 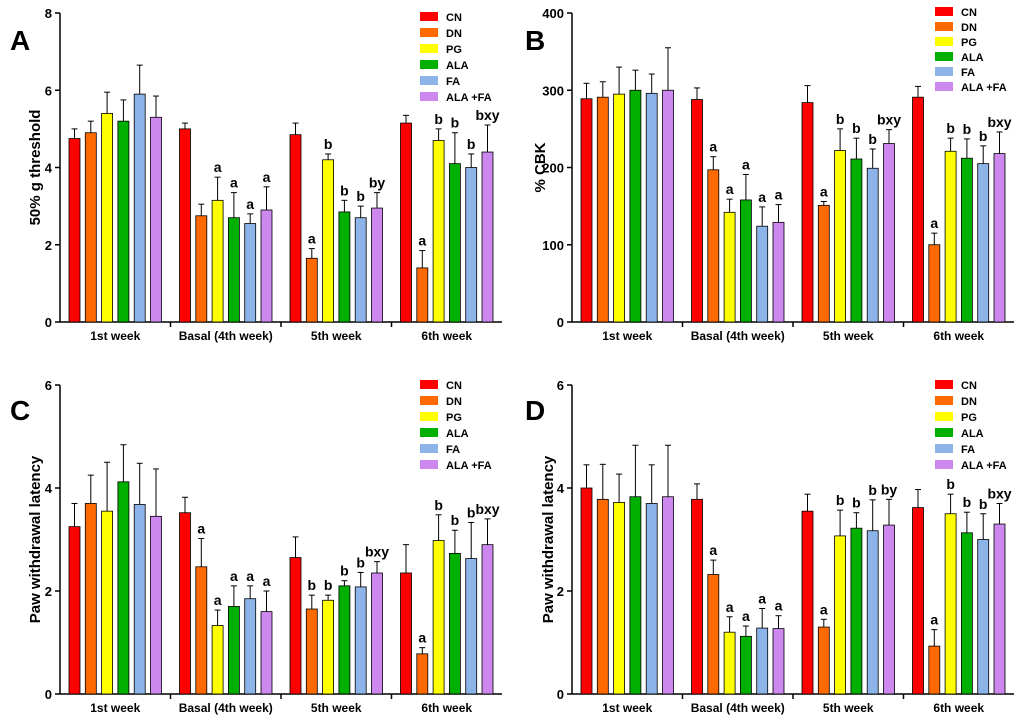 What do you see at coordinates (535, 40) in the screenshot?
I see `panel-letter: B` at bounding box center [535, 40].